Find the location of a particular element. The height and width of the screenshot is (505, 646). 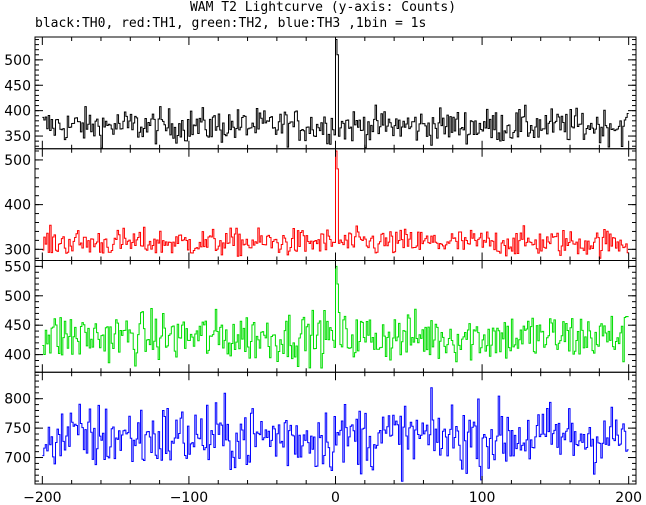

x-tick-label: 100 is located at coordinates (482, 497).